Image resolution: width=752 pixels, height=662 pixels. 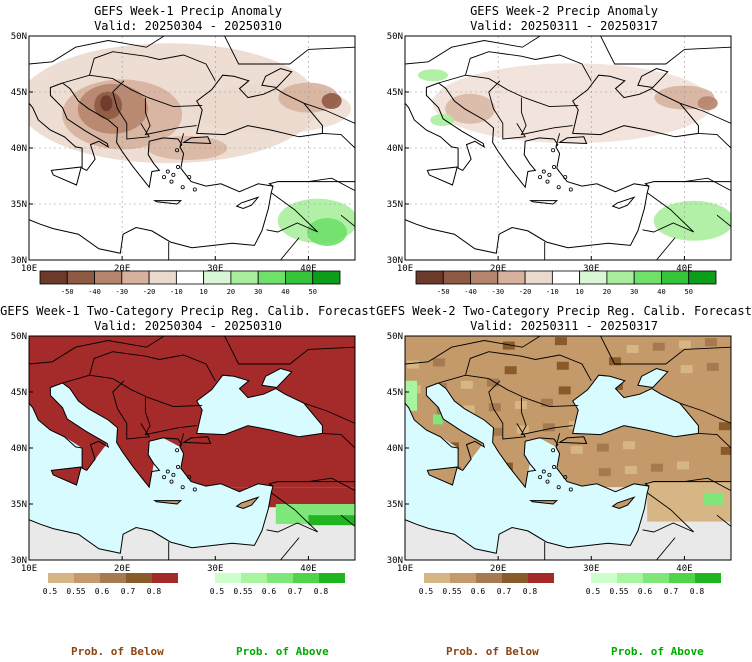 I want to click on lat-tick-label: 40N, so click(x=395, y=149).